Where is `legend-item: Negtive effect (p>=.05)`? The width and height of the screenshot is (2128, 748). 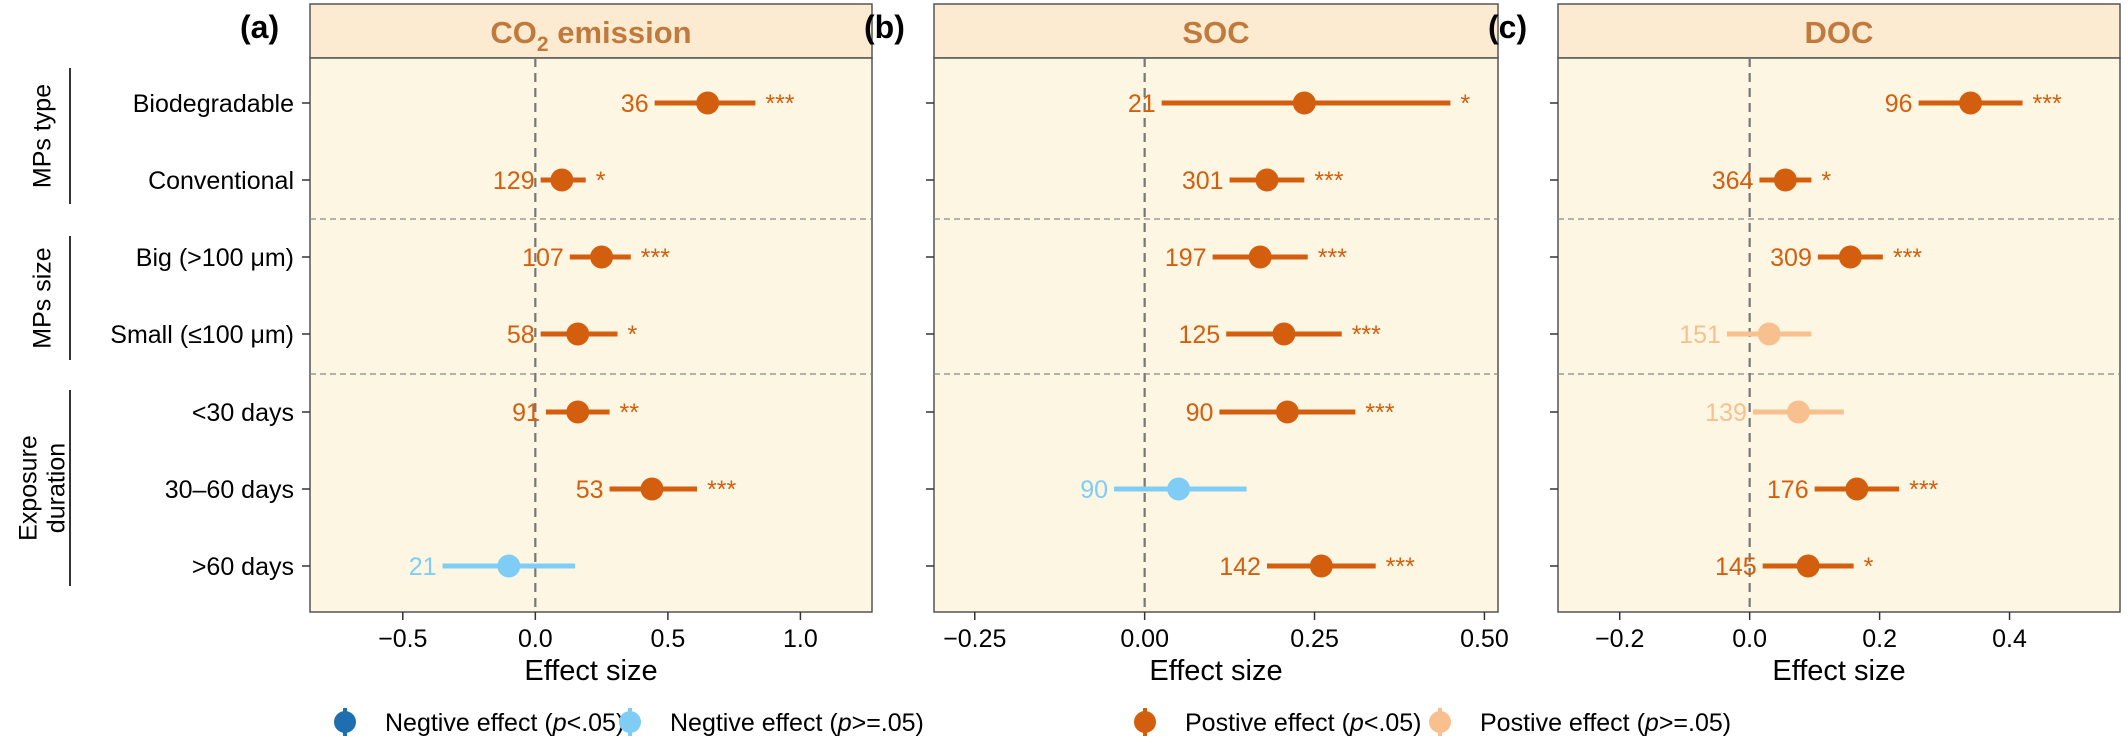
legend-item: Negtive effect (p>=.05) is located at coordinates (771, 722).